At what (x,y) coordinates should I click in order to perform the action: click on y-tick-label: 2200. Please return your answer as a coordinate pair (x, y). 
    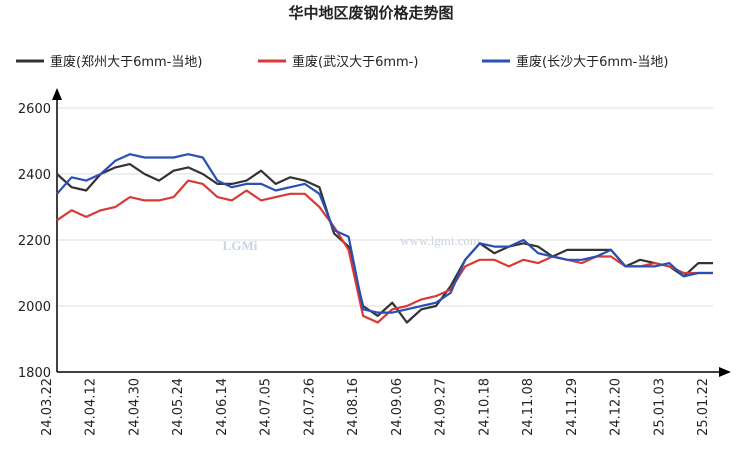
    Looking at the image, I should click on (34, 241).